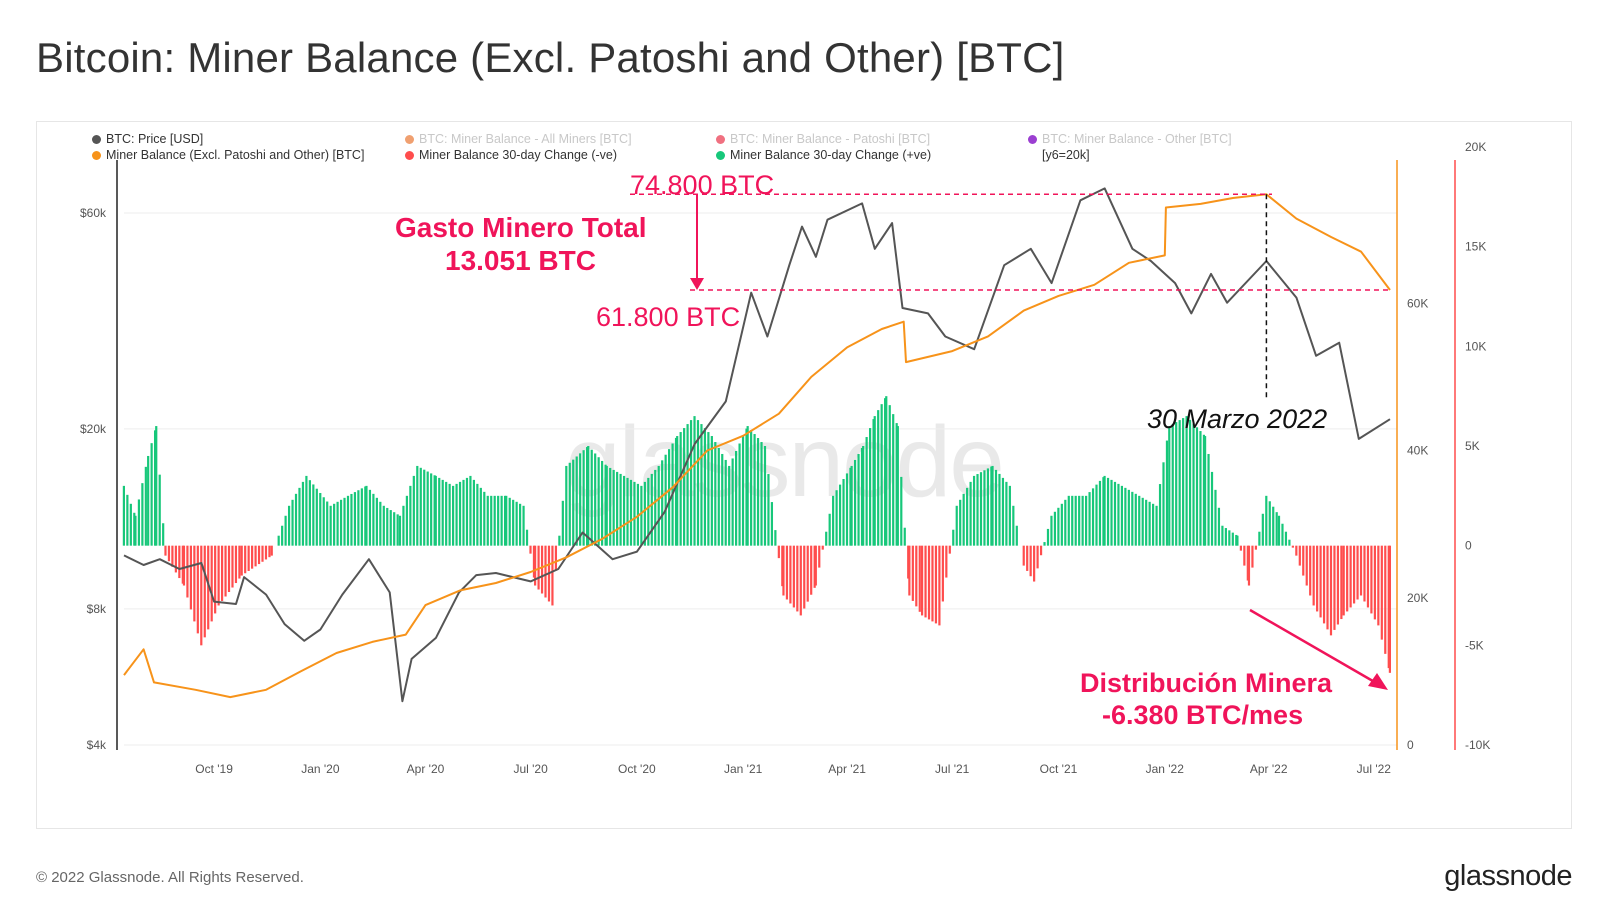  Describe the element at coordinates (1474, 645) in the screenshot. I see `y-right-tick-label: -5K` at that location.